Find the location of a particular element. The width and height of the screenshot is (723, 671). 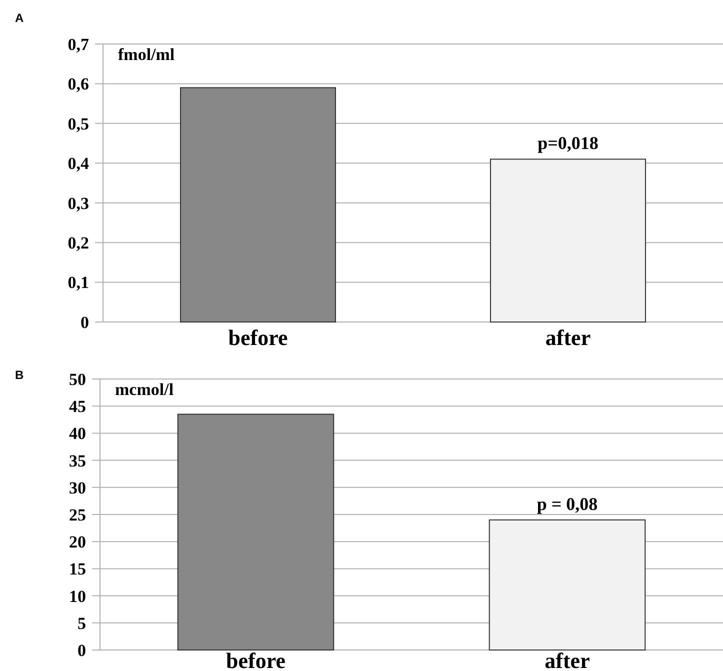

y-tick-label: 5 is located at coordinates (82, 623).